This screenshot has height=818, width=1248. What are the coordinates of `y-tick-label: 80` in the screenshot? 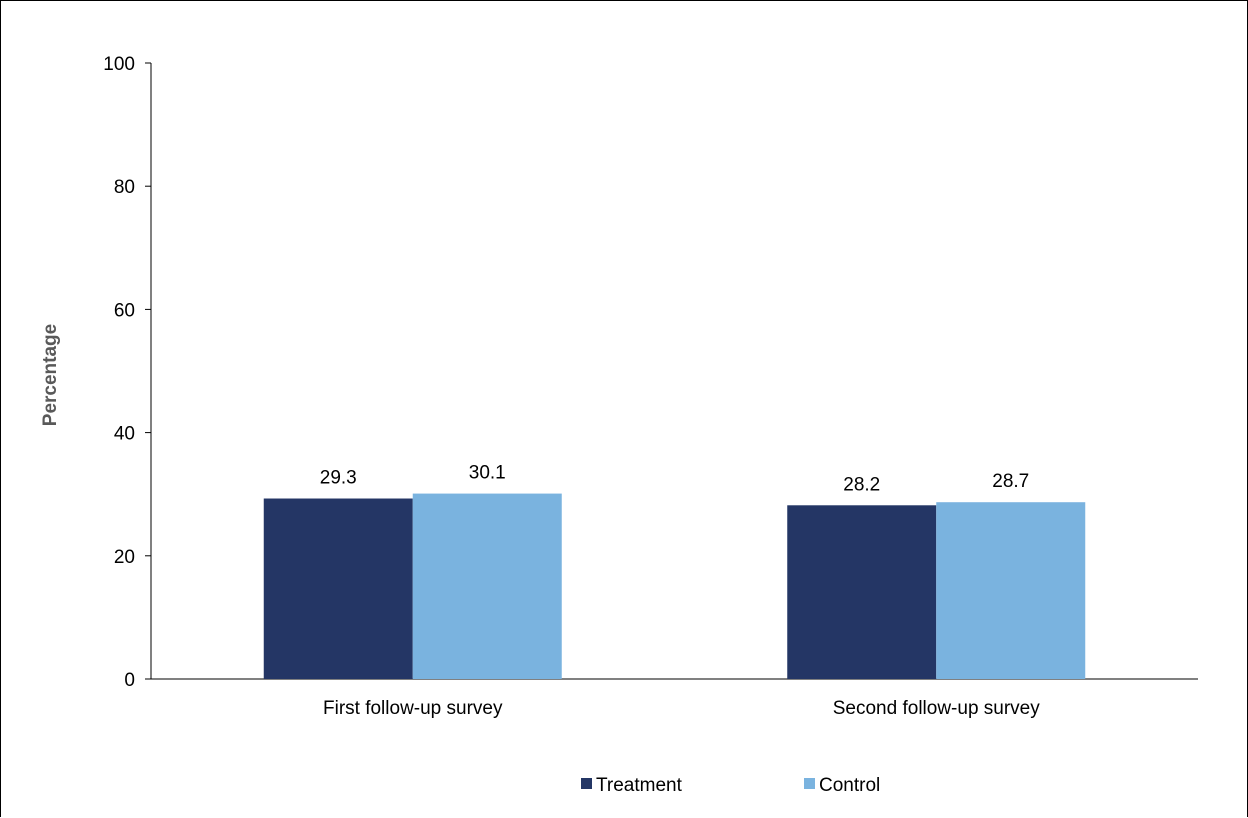 It's located at (124, 187).